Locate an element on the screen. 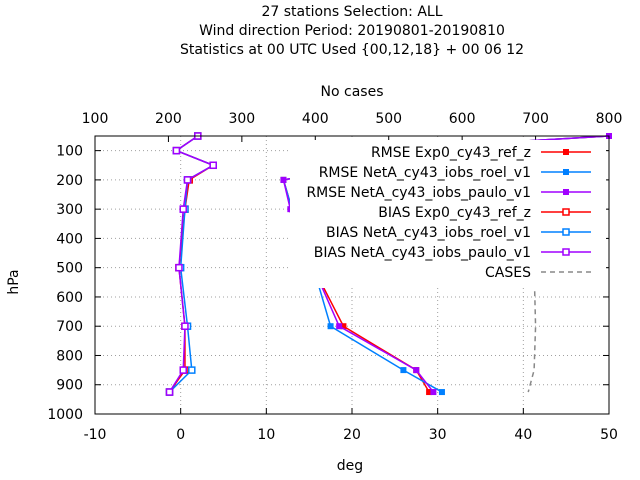 This screenshot has width=640, height=480. legend-label: BIAS Exp0_cy43_ref_z is located at coordinates (454, 213).